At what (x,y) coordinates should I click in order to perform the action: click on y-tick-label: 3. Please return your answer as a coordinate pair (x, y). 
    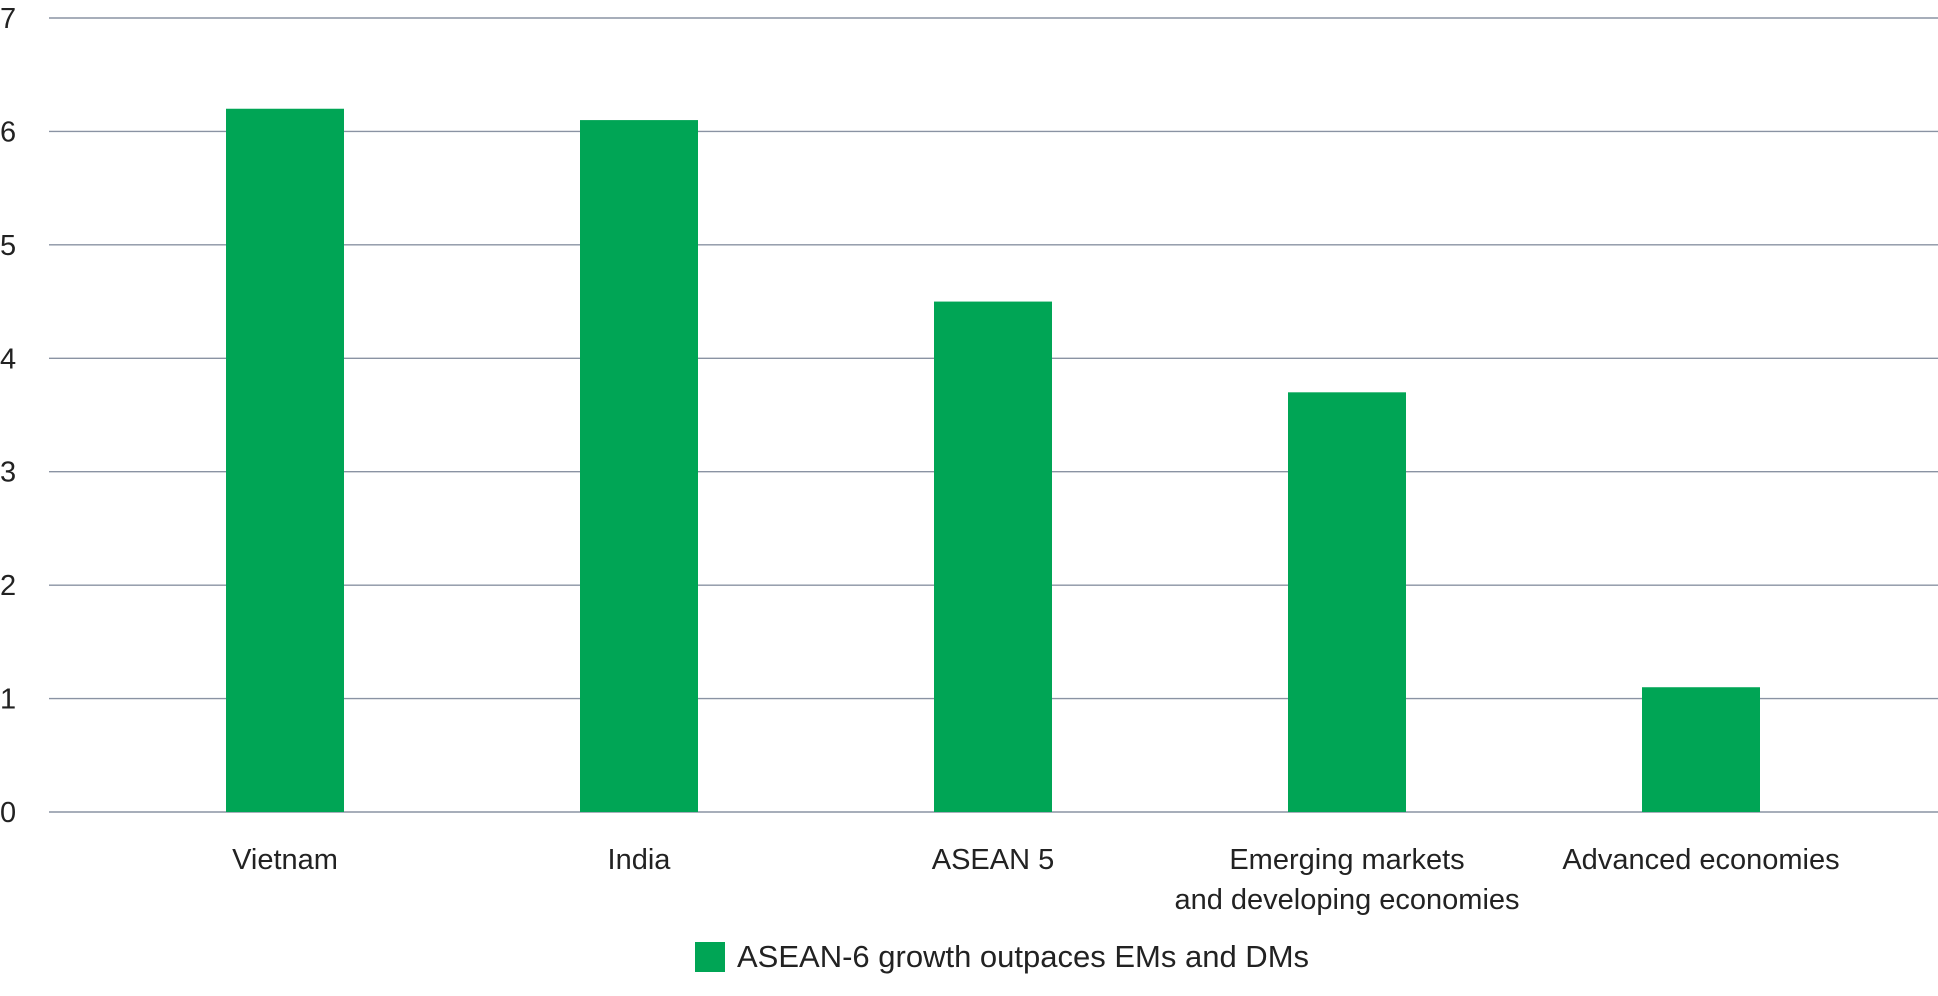
    Looking at the image, I should click on (8, 473).